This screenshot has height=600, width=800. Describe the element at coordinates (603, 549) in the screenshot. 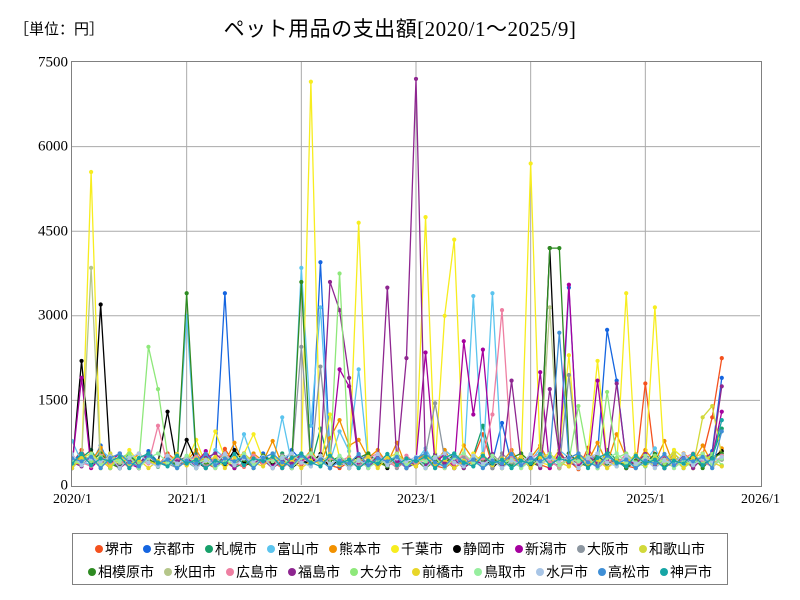

I see `legend-item-大阪市: 大阪市` at that location.